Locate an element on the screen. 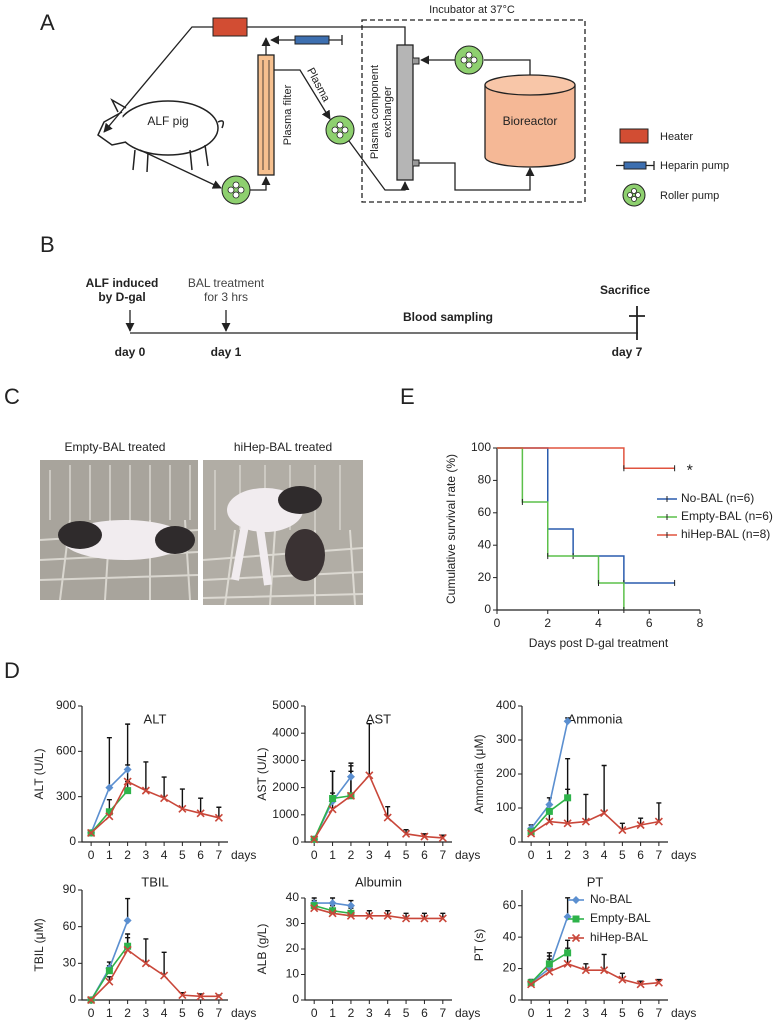 The image size is (784, 1022). y-tick-label: 100 is located at coordinates (506, 807).